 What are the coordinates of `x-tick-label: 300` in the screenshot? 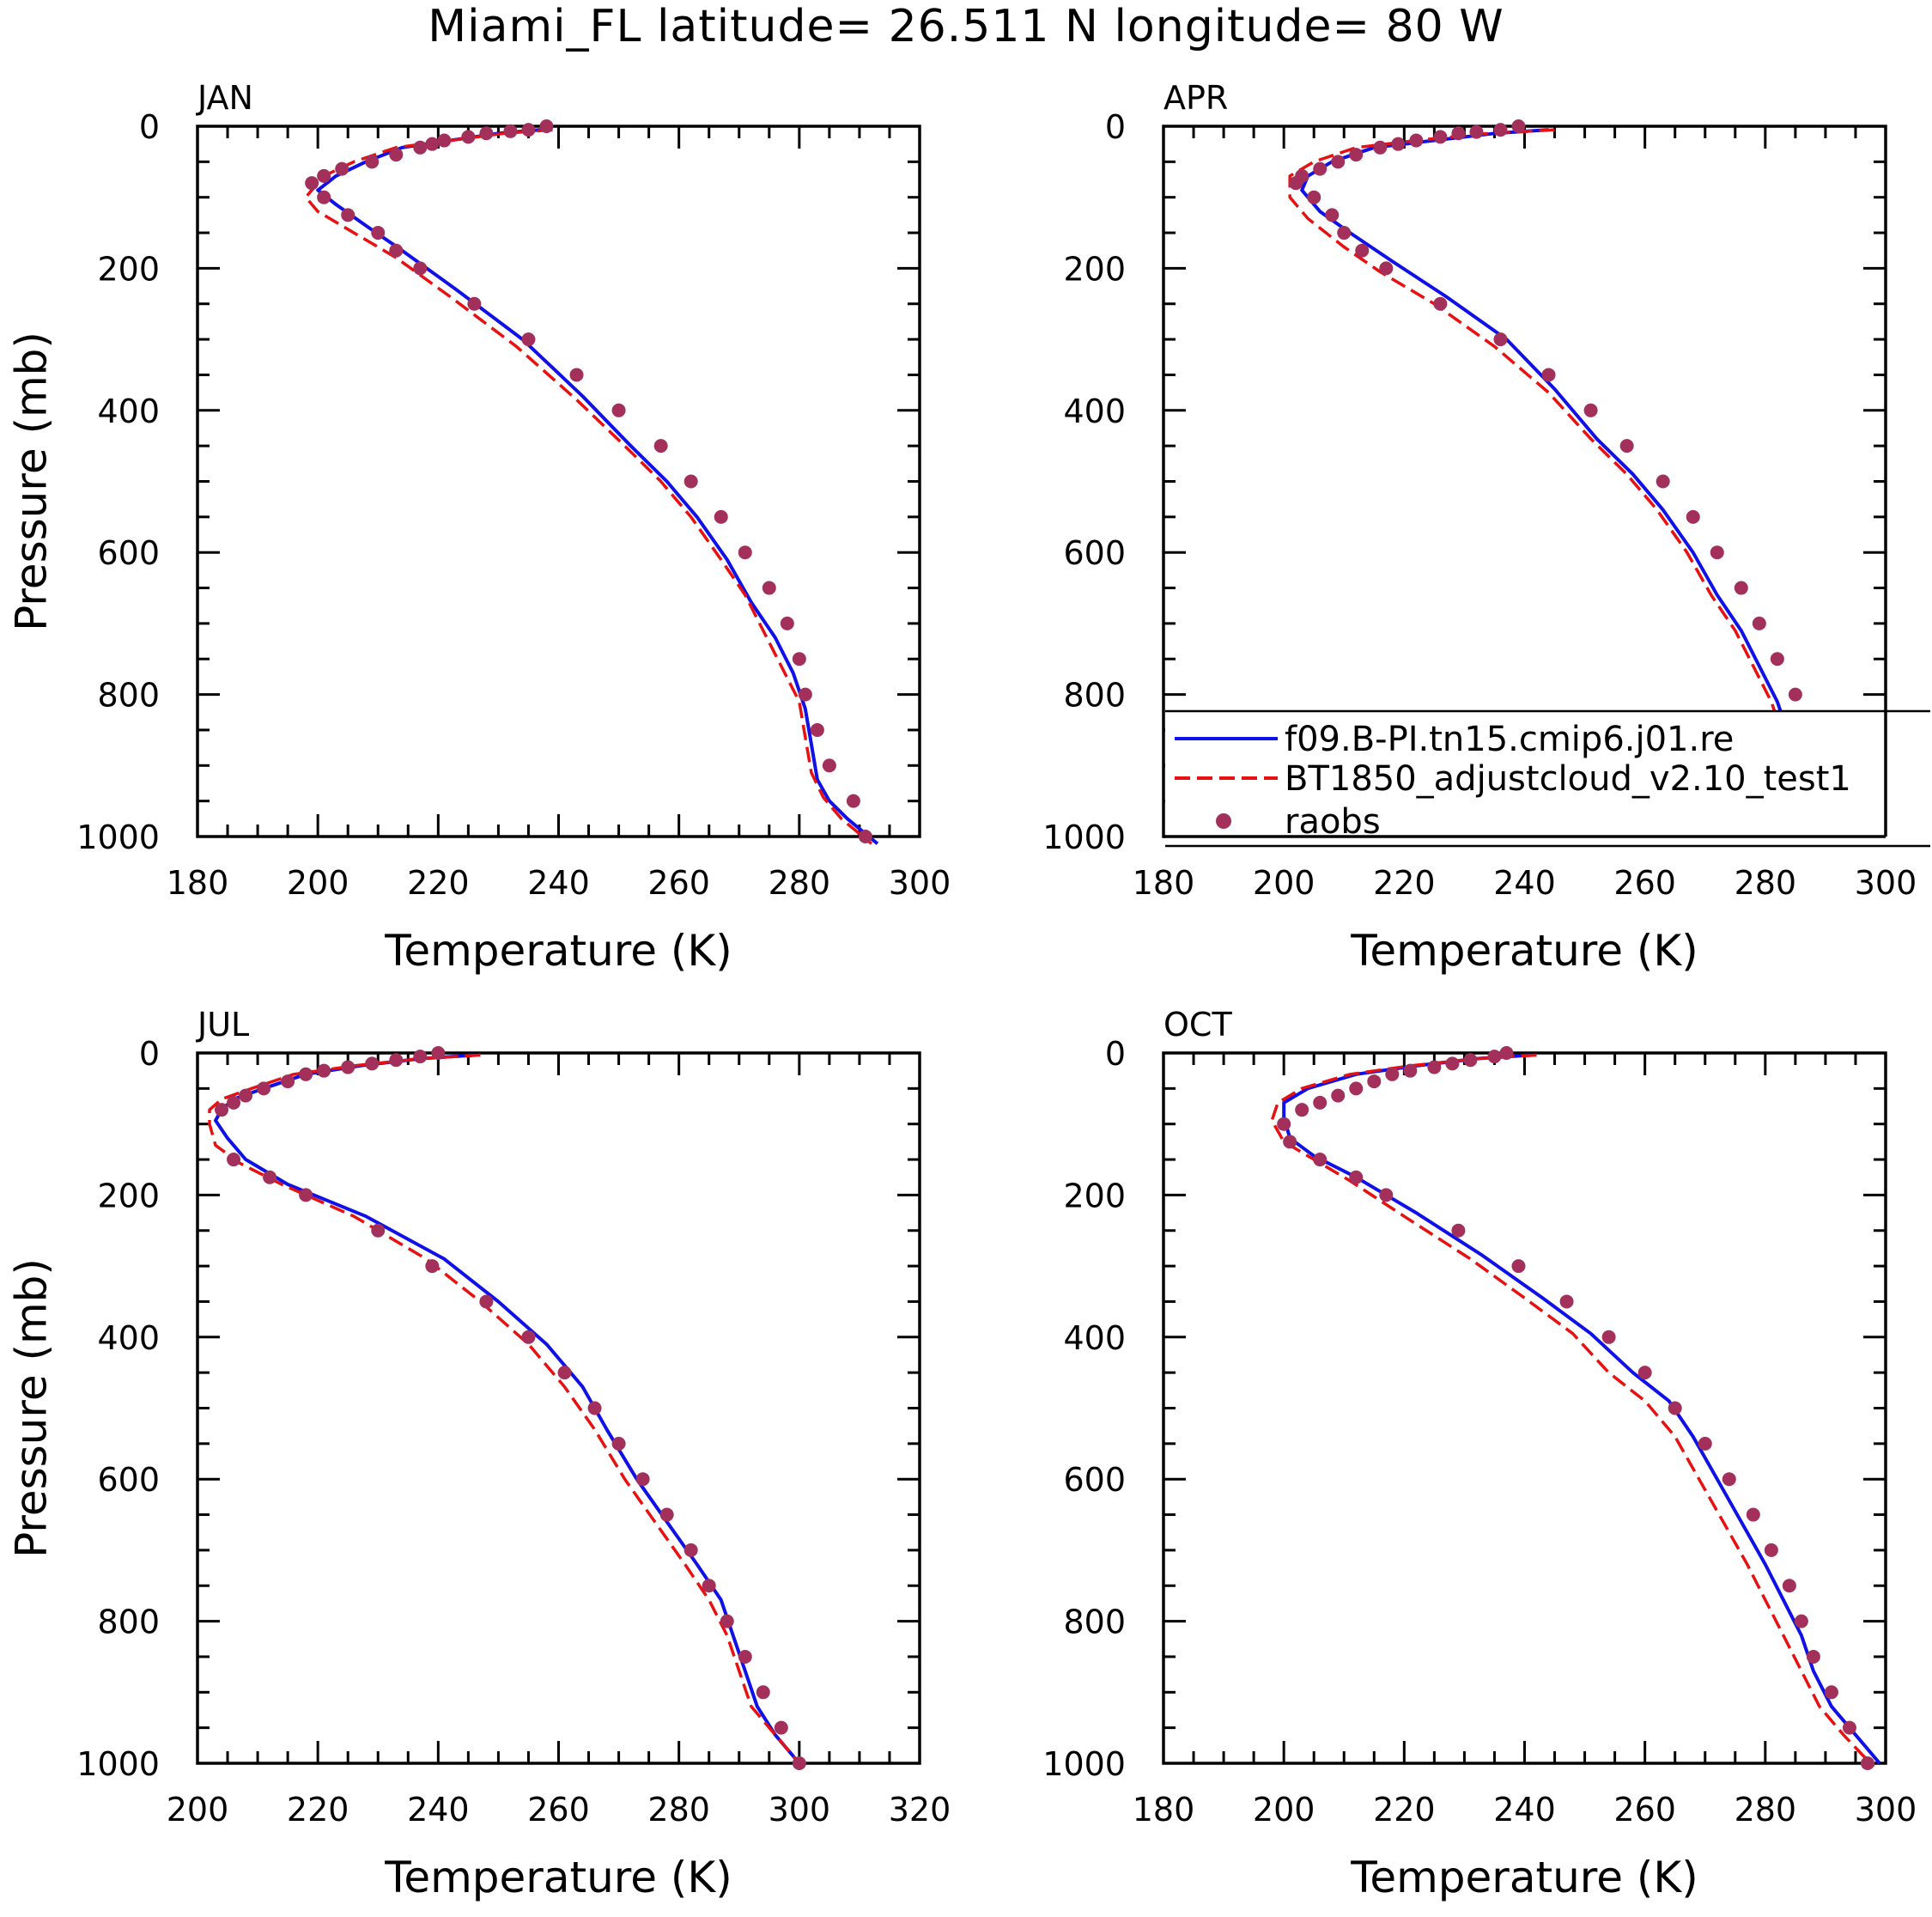 It's located at (1886, 1810).